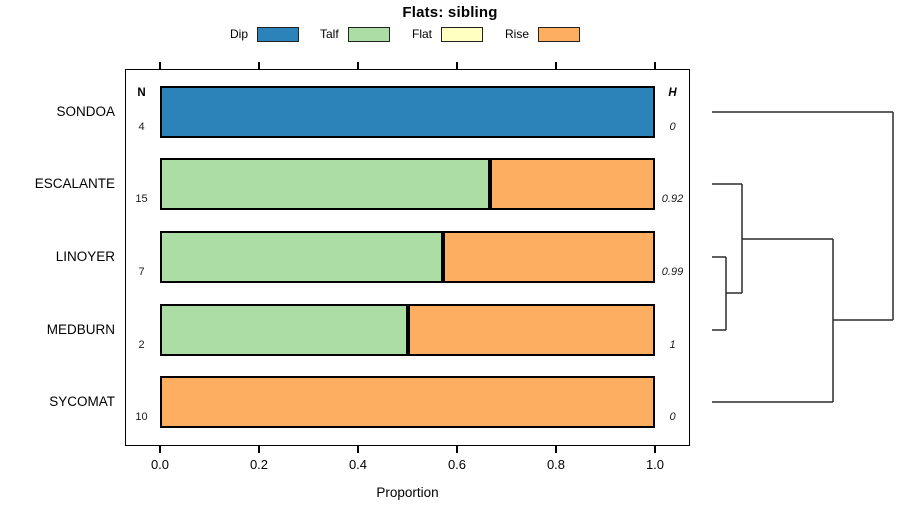 Image resolution: width=900 pixels, height=520 pixels. I want to click on n-value: 4, so click(141, 127).